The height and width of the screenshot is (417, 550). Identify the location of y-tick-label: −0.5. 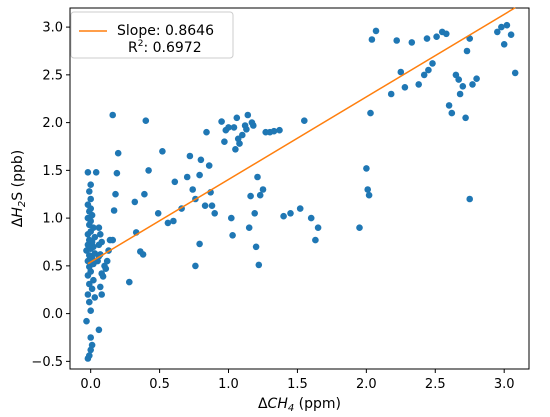
(47, 362).